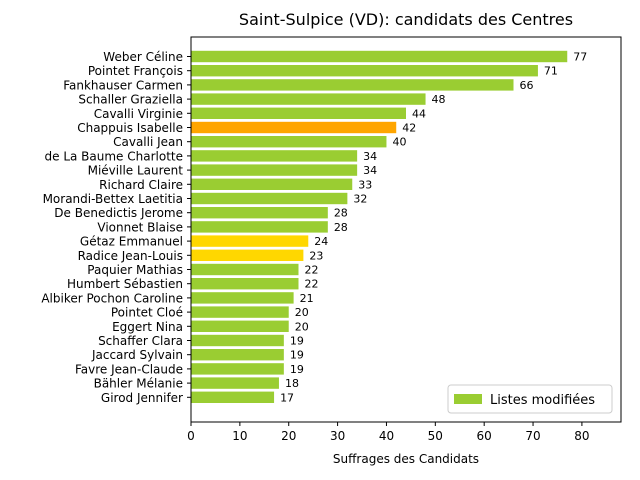 Image resolution: width=640 pixels, height=480 pixels. Describe the element at coordinates (321, 241) in the screenshot. I see `bar-value-label: 24` at that location.